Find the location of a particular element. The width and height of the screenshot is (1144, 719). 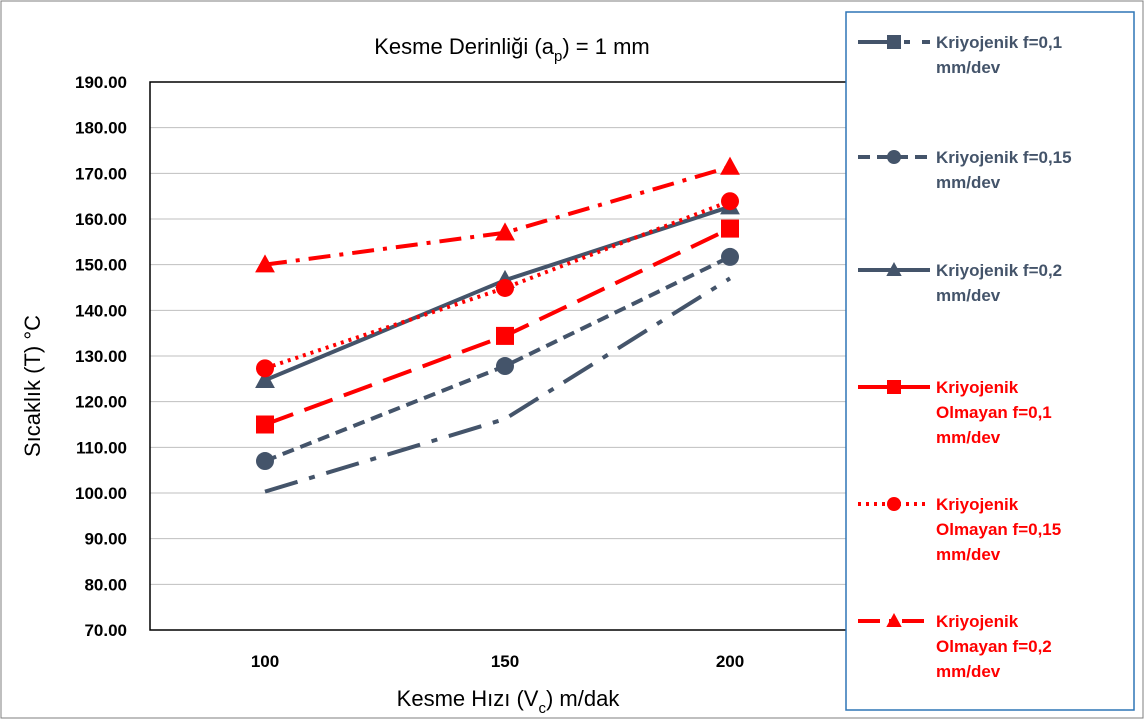

legend-label-6: Olmayan f=0,2 is located at coordinates (994, 646).